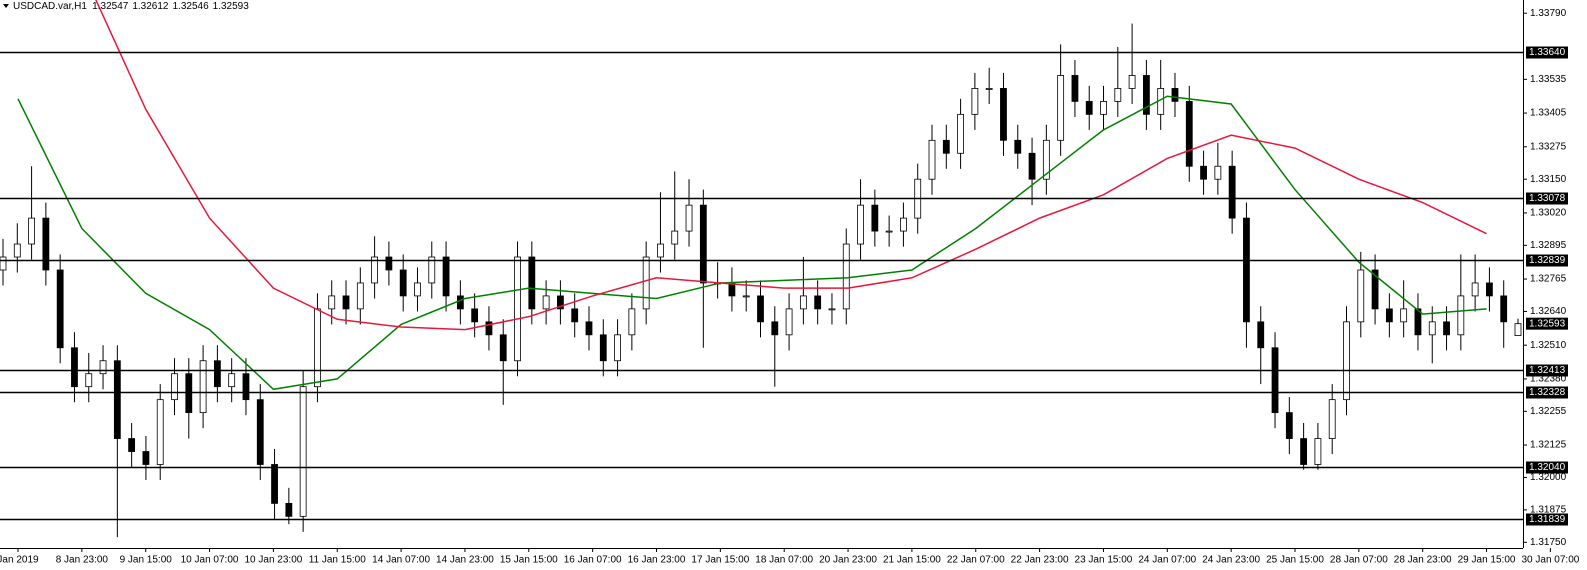 The image size is (1587, 570). I want to click on x-tick-label: 16 Jan 23:00, so click(657, 560).